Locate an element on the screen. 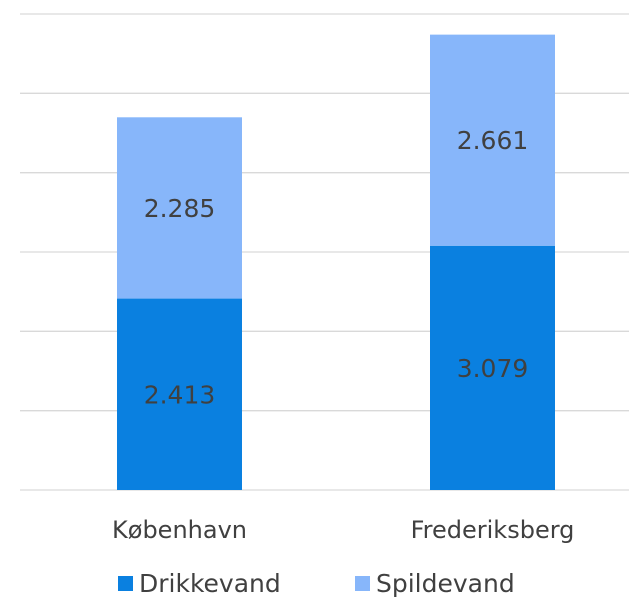  x-tick-label: København is located at coordinates (179, 530).